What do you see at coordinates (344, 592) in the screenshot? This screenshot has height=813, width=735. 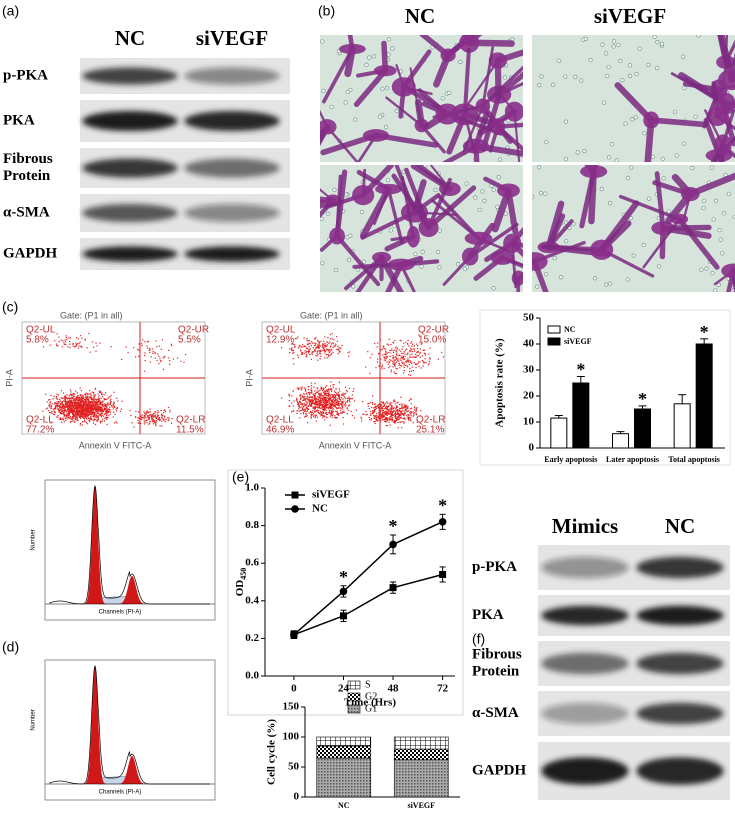 I see `point-marker` at bounding box center [344, 592].